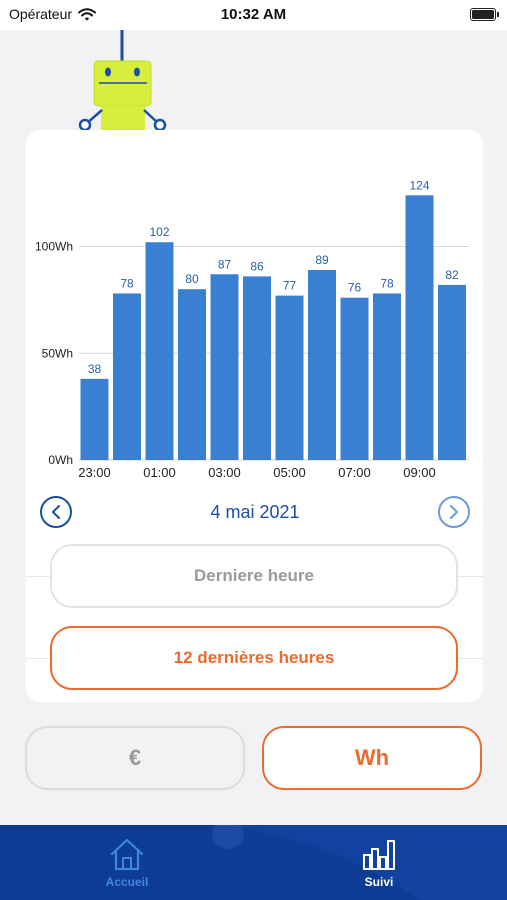 The image size is (507, 900). Describe the element at coordinates (94, 472) in the screenshot. I see `x-tick-label: 23:00` at that location.